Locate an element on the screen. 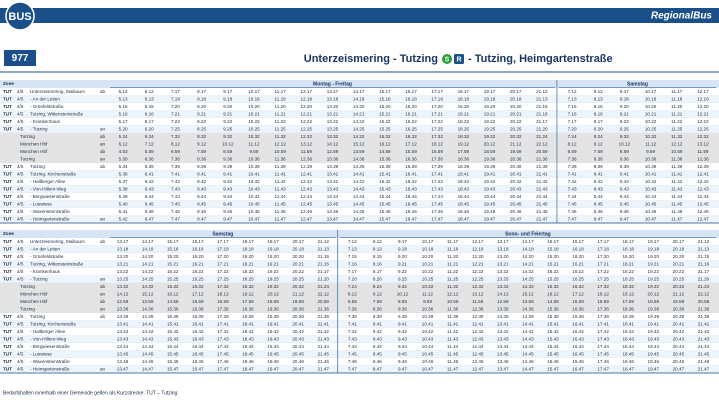 This screenshot has height=400, width=719. time: 20.22 is located at coordinates (516, 121).